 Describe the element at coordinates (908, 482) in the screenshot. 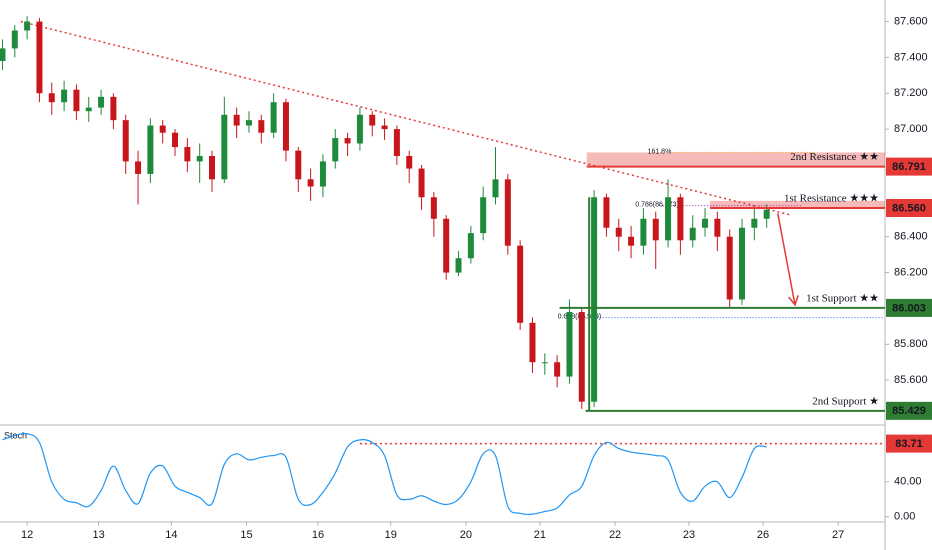

I see `stoch-tick-label: 40.00` at that location.